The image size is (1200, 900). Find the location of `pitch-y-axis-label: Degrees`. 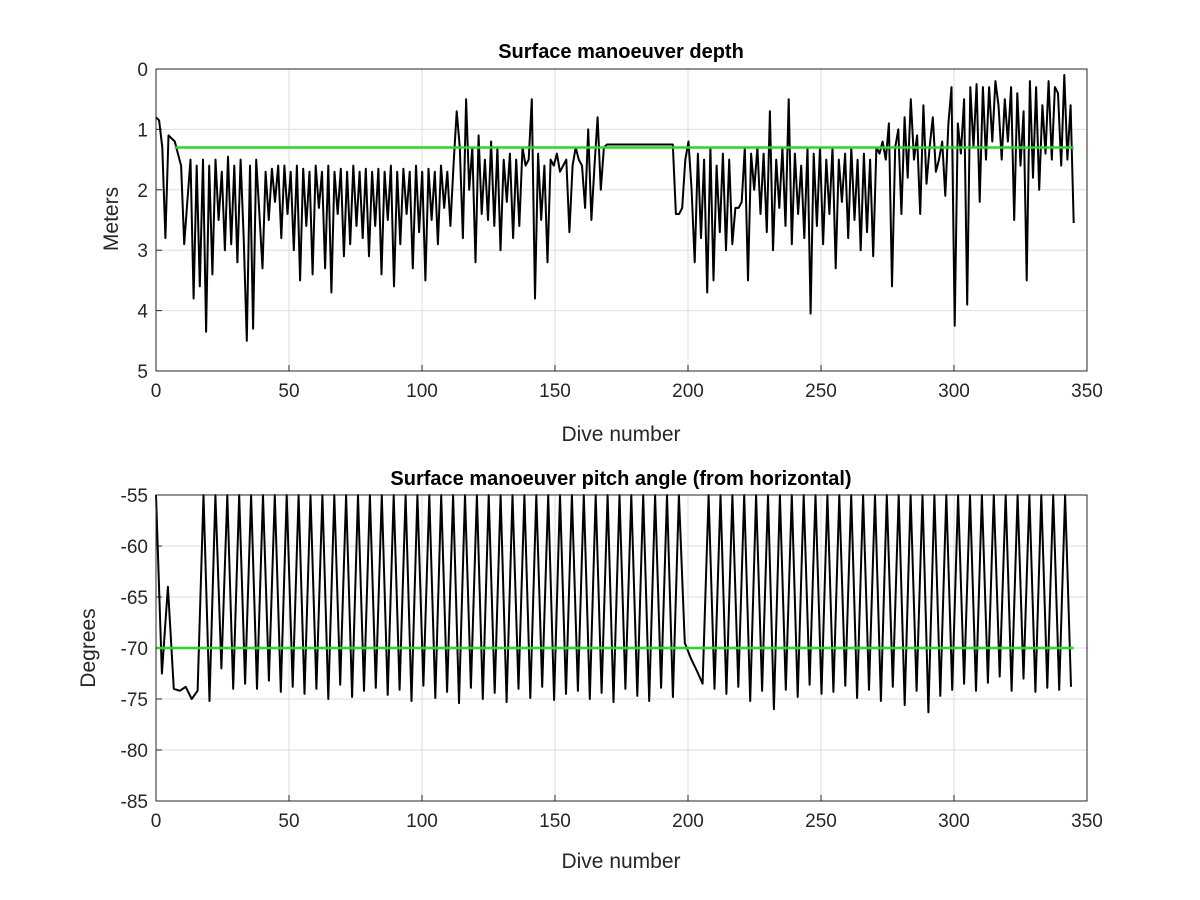

pitch-y-axis-label: Degrees is located at coordinates (88, 647).